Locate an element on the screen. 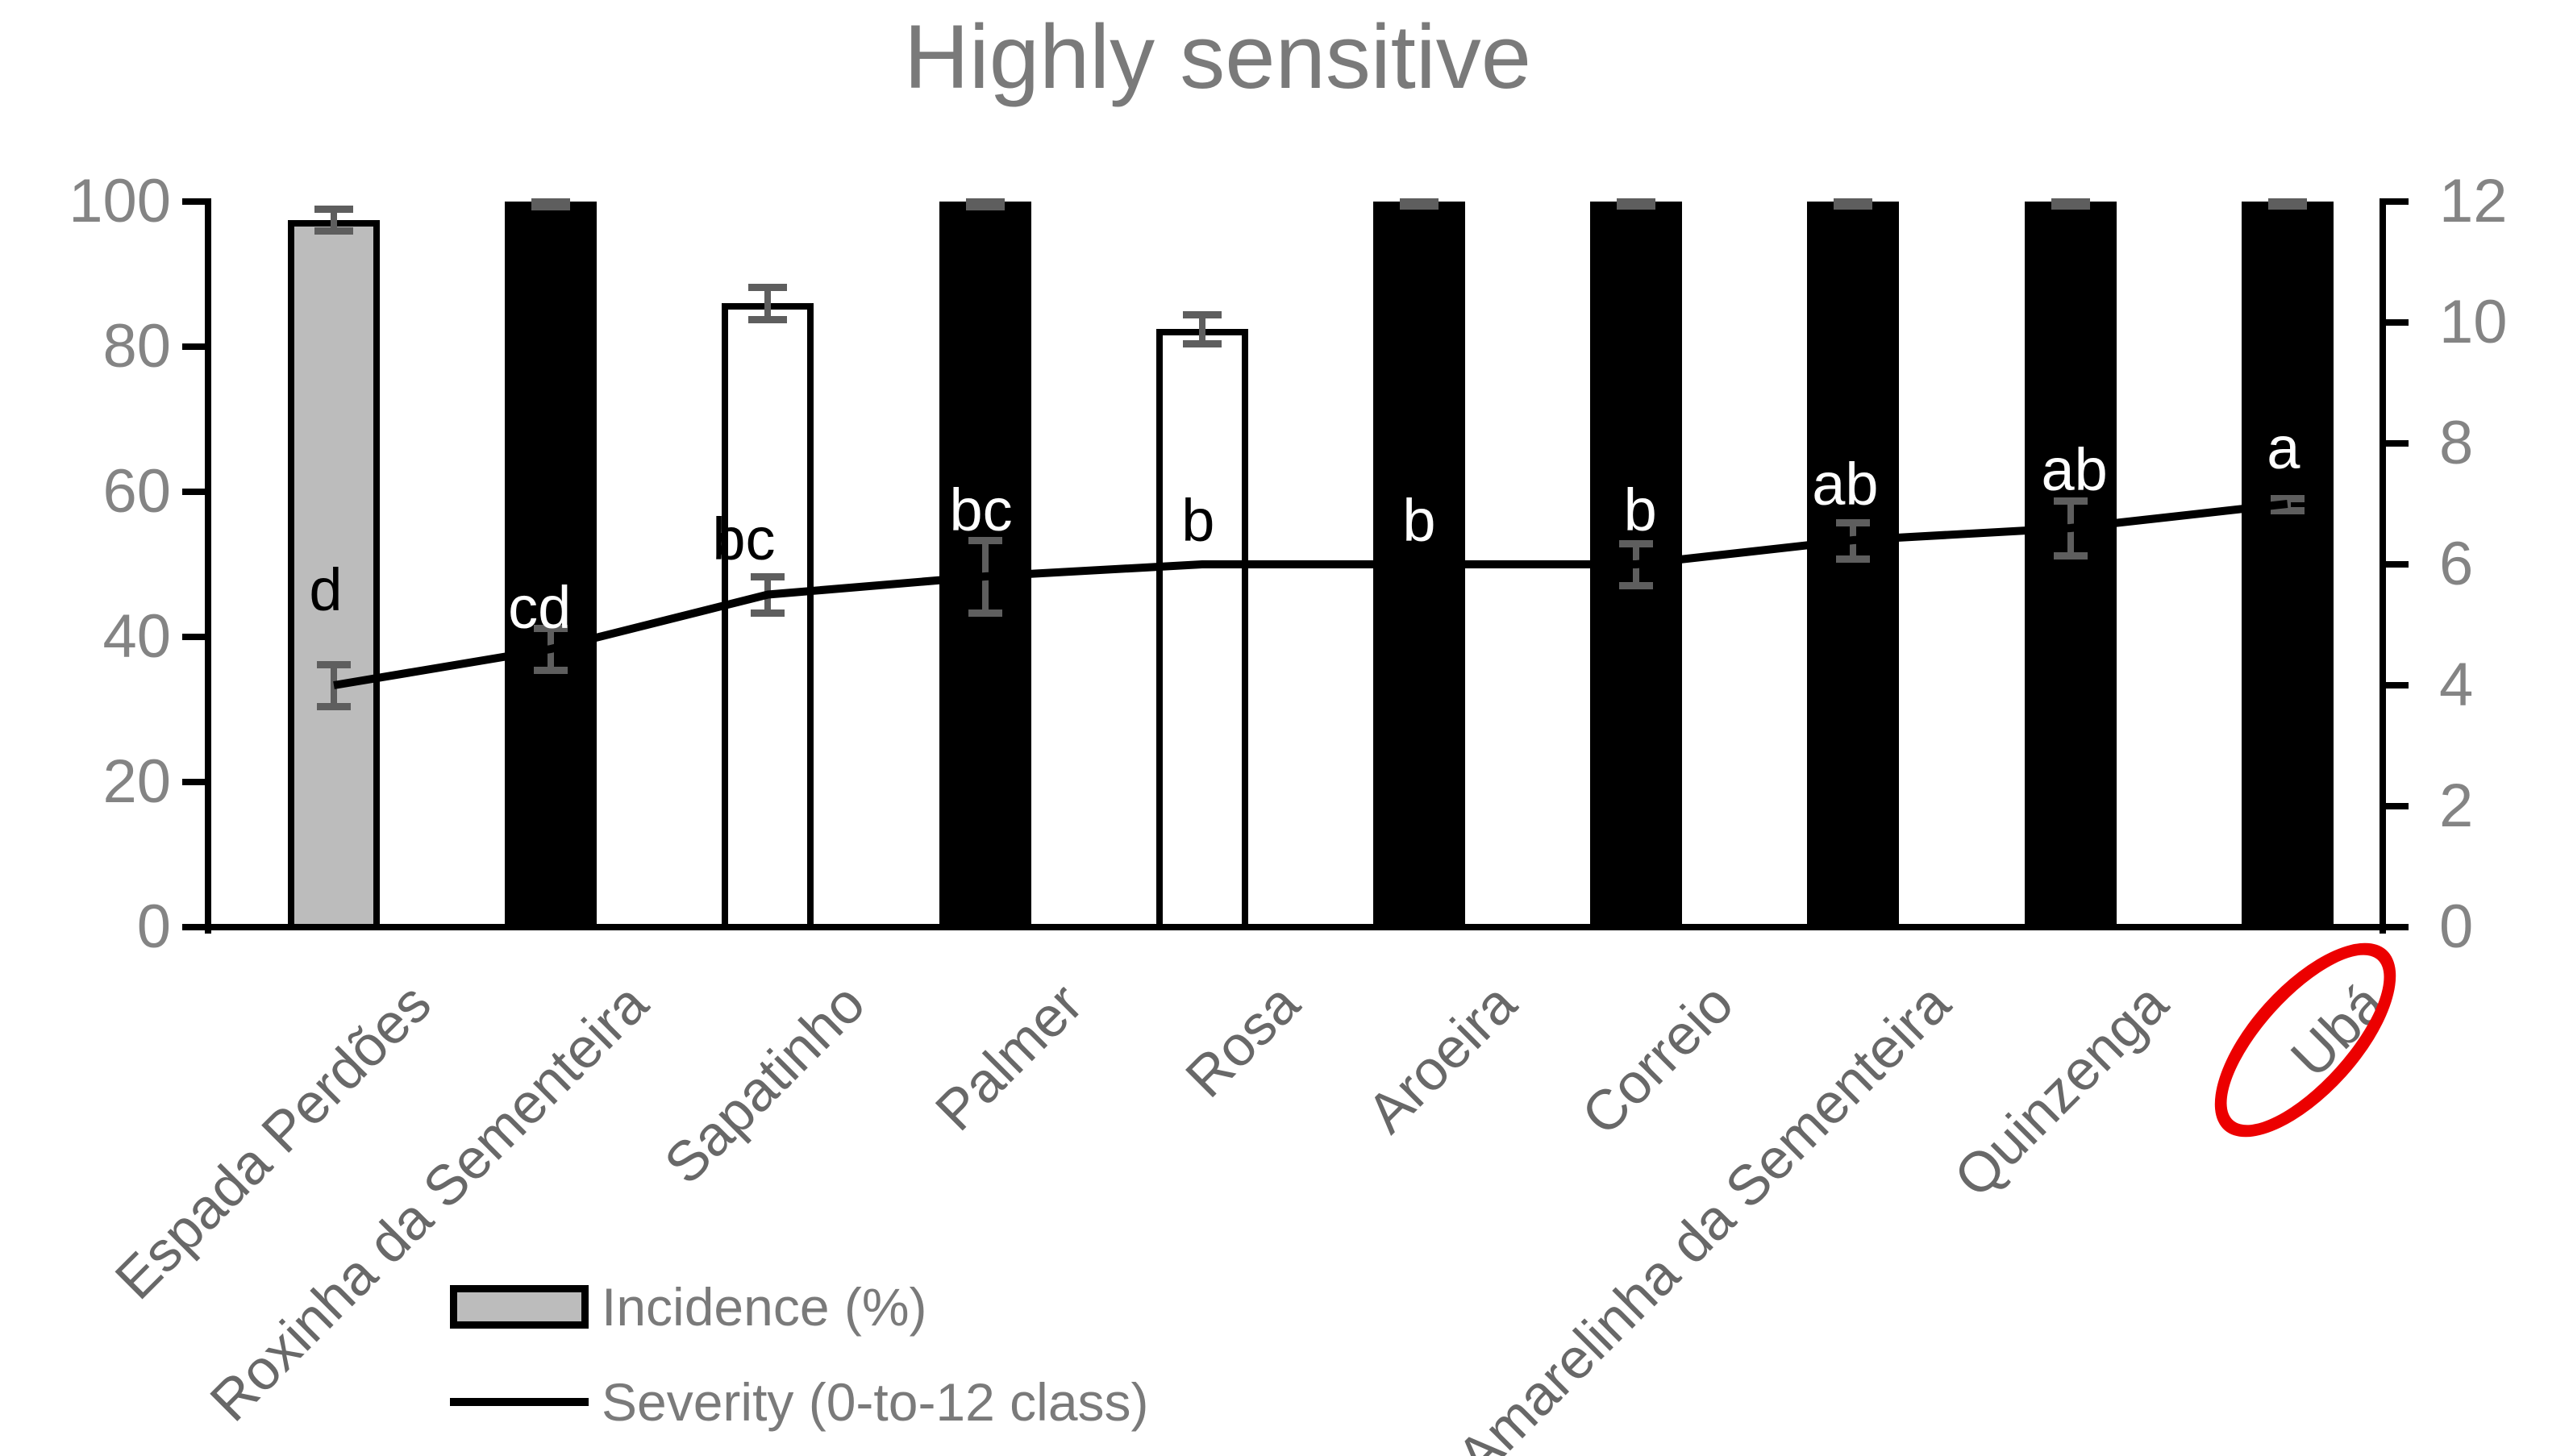 This screenshot has height=1456, width=2569. x-axis-line is located at coordinates (1295, 927).